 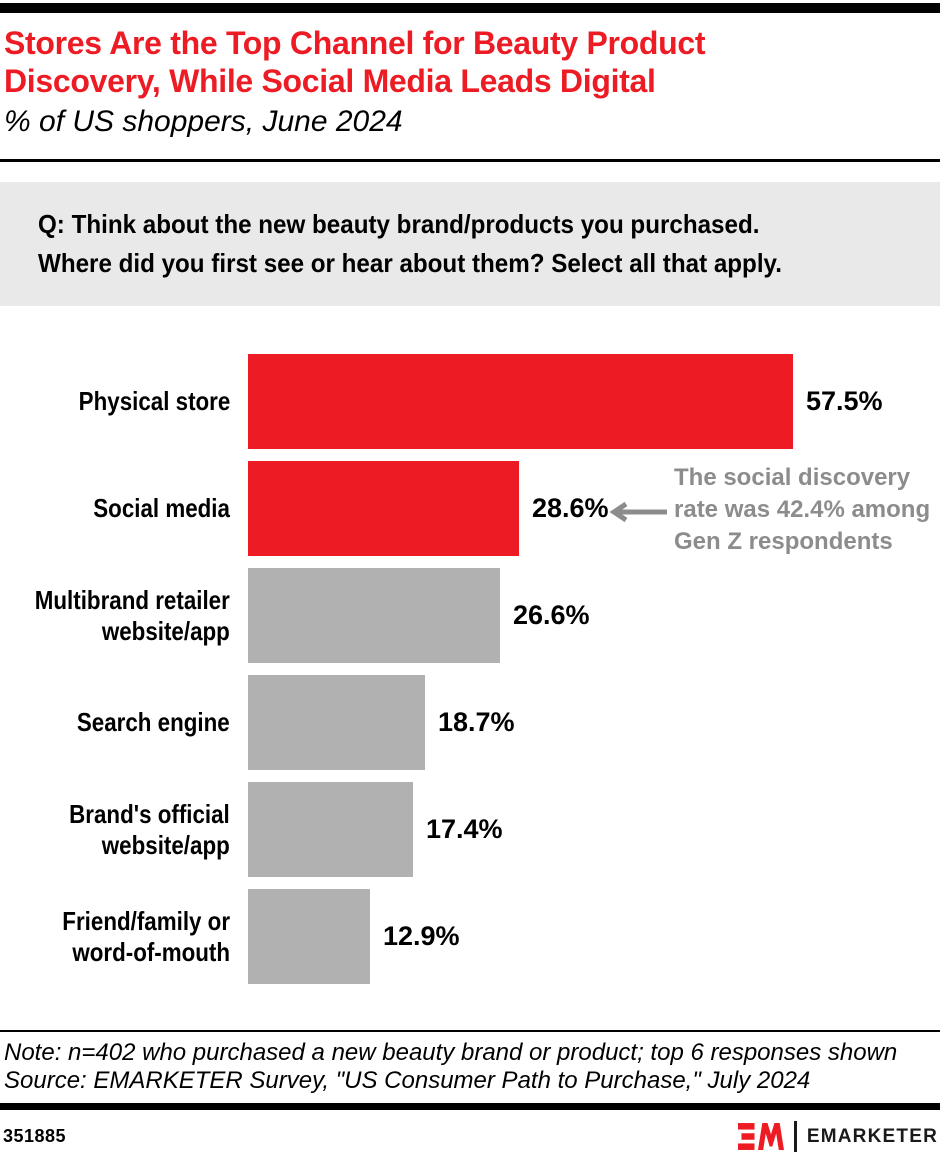 What do you see at coordinates (470, 1106) in the screenshot?
I see `footer-black-bar` at bounding box center [470, 1106].